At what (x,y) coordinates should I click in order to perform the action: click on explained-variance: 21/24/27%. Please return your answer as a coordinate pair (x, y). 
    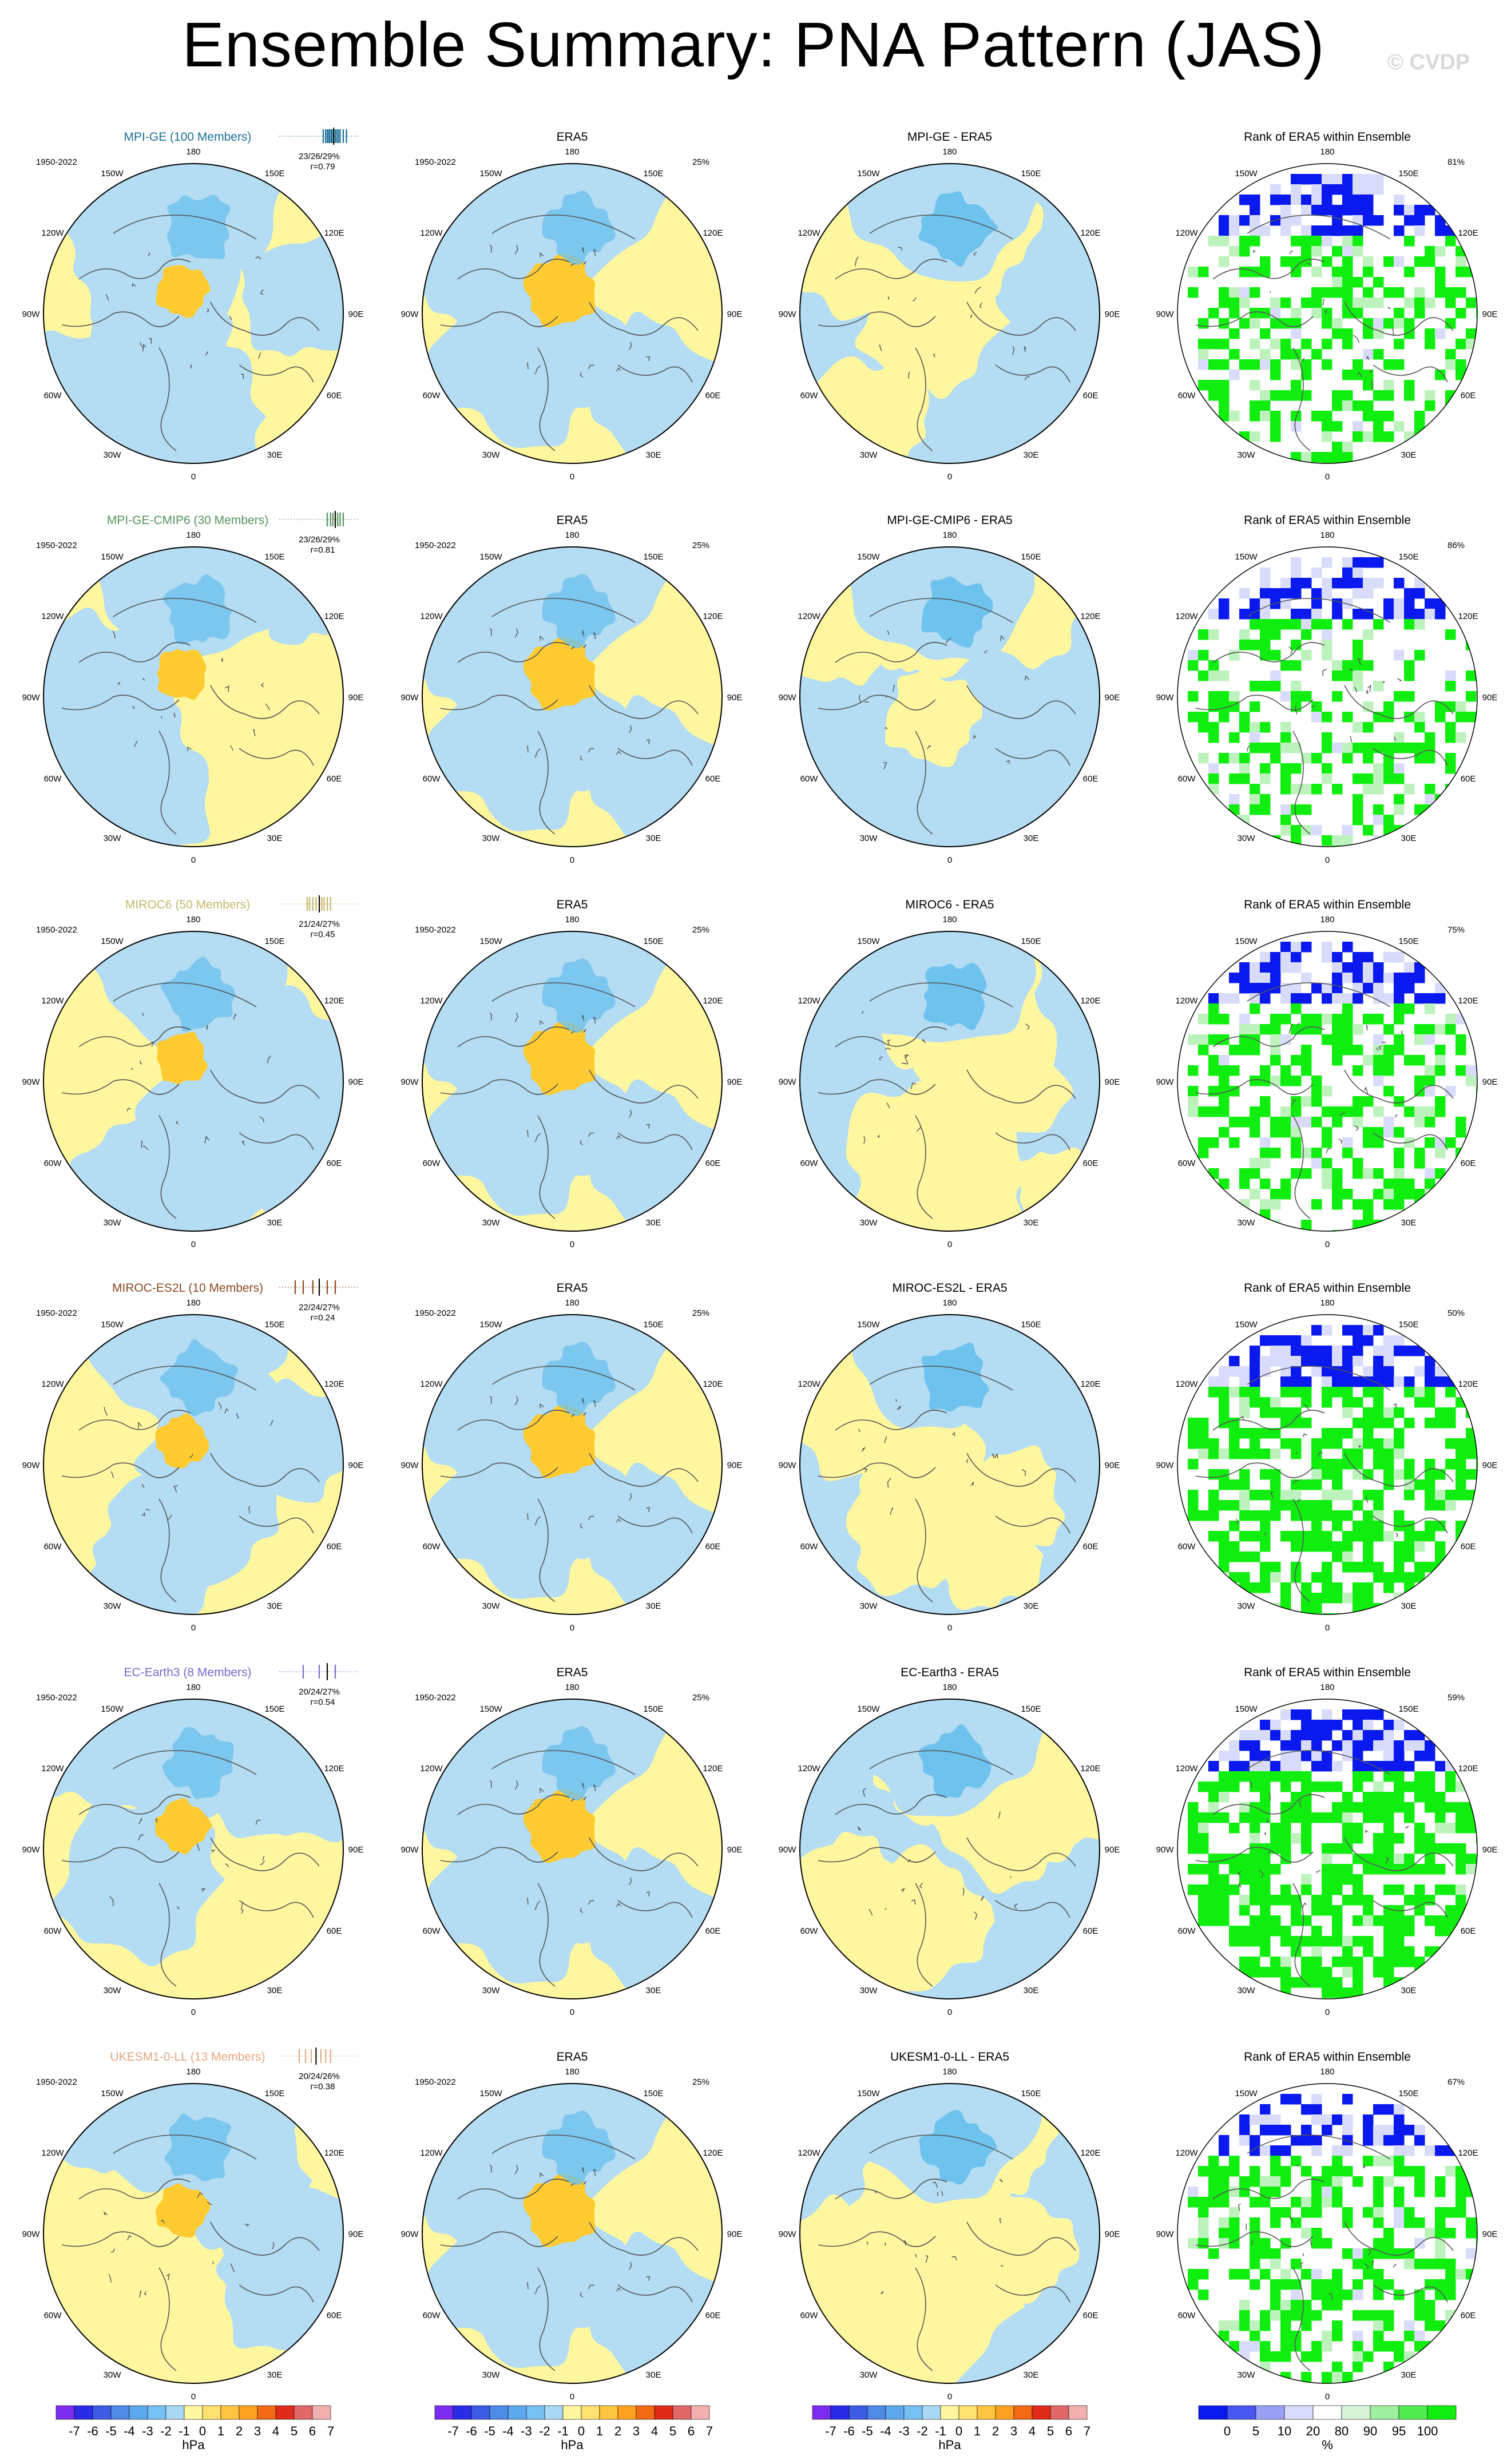
    Looking at the image, I should click on (319, 924).